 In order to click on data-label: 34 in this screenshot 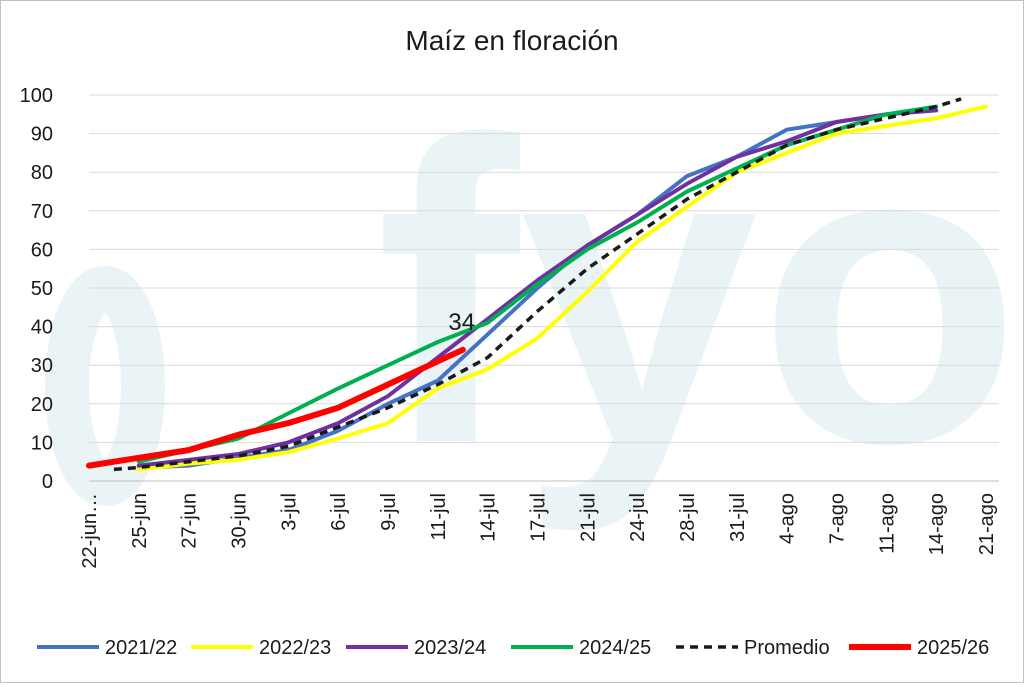, I will do `click(461, 322)`.